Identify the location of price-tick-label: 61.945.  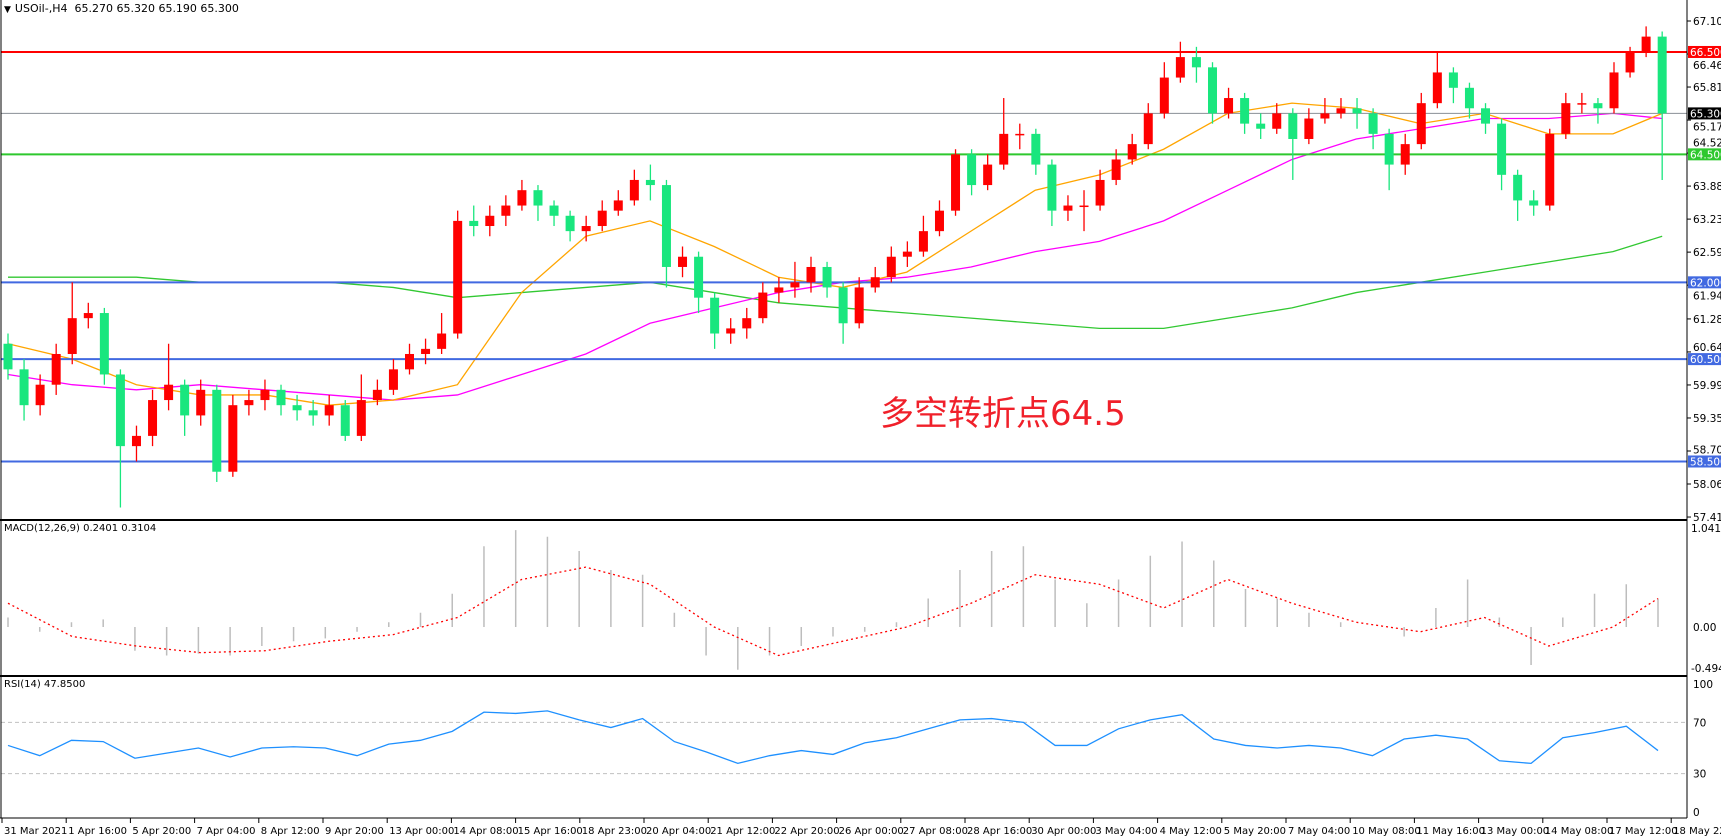
(1707, 296).